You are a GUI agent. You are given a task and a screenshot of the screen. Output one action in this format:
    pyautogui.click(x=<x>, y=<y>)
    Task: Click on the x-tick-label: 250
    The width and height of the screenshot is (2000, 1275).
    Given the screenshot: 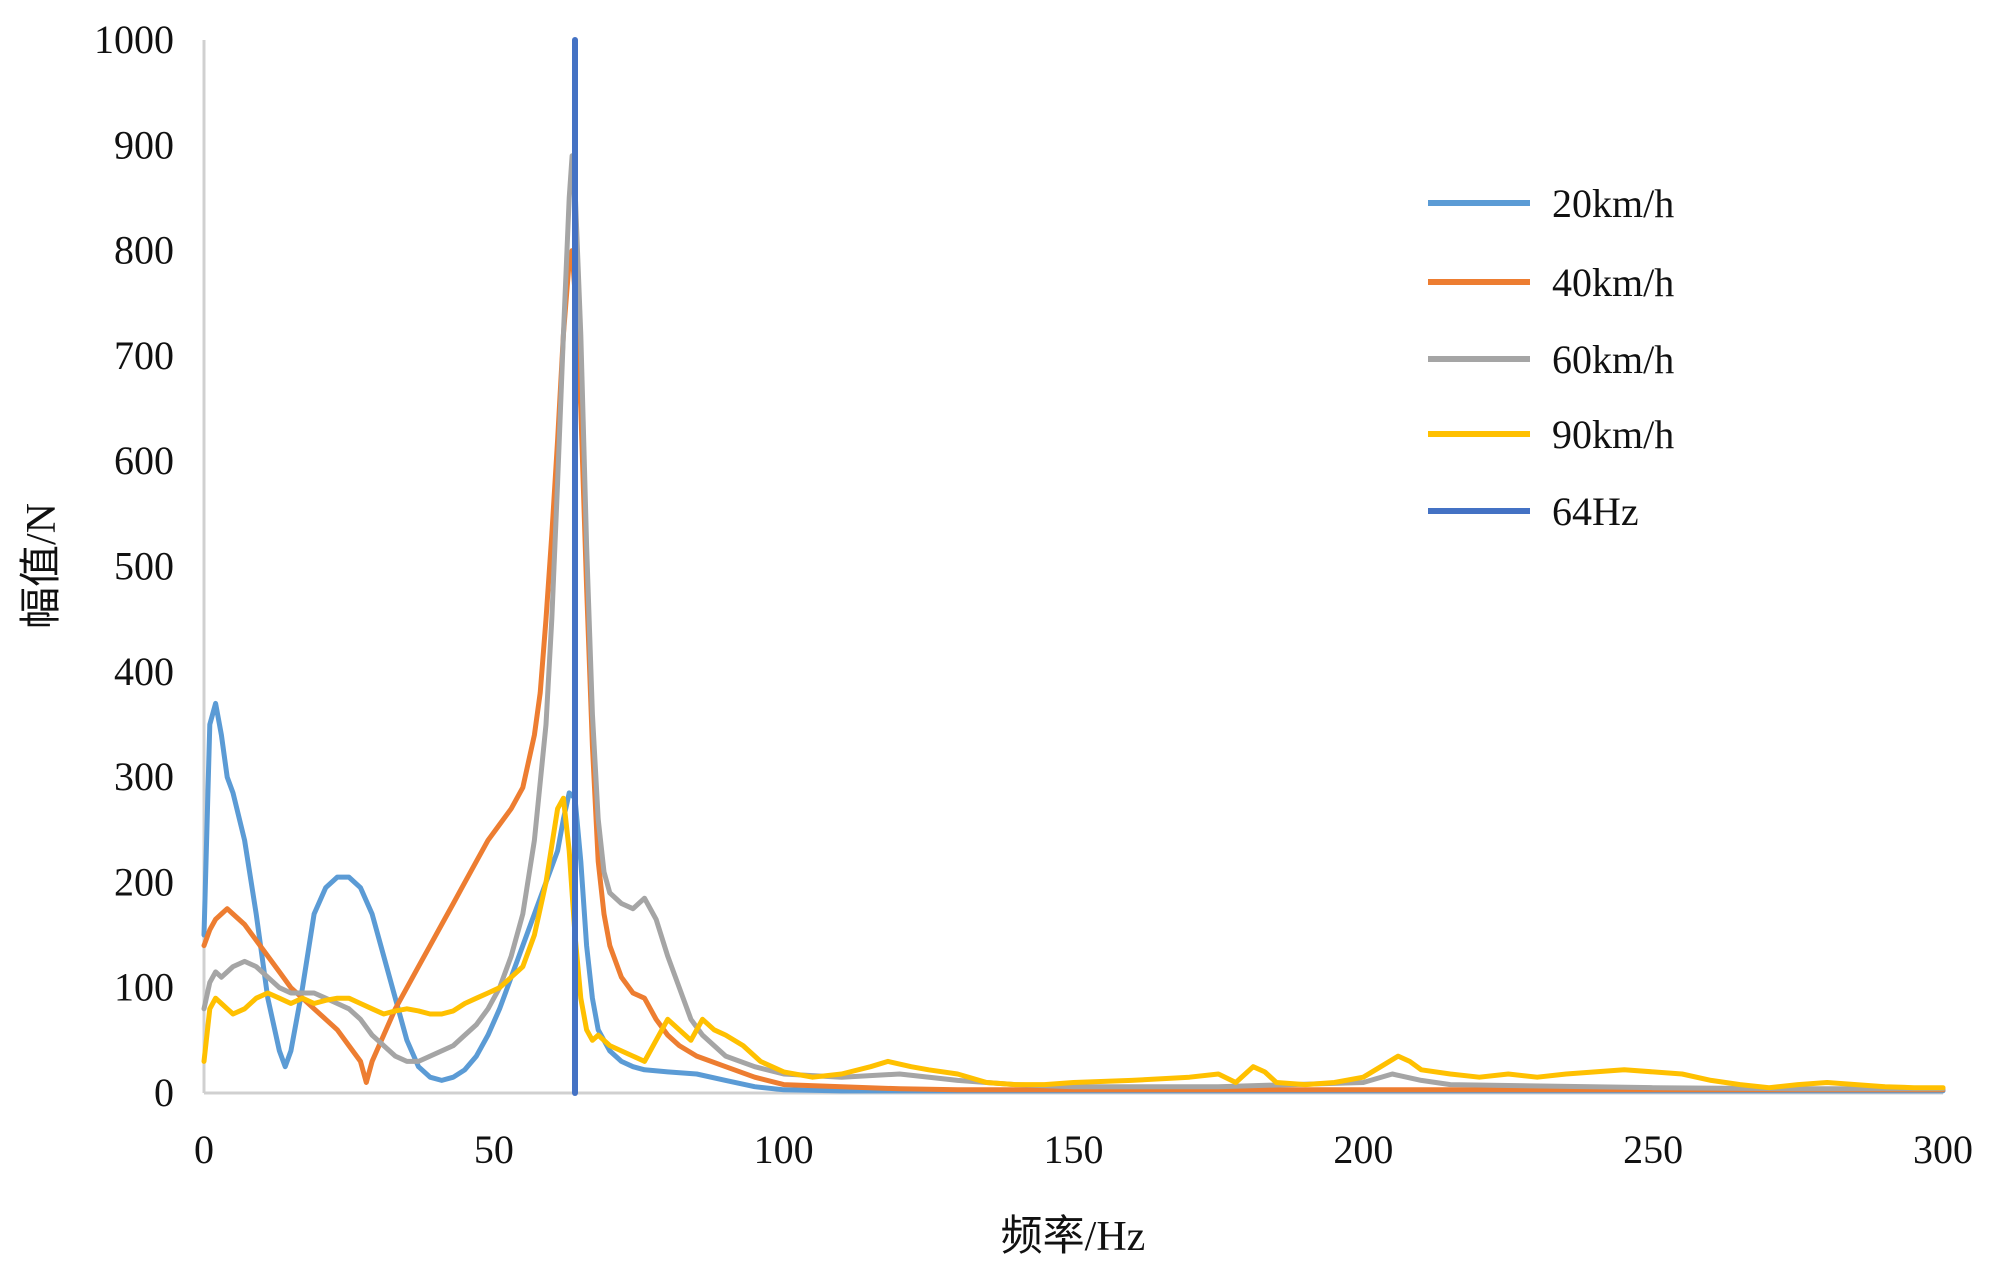 What is the action you would take?
    pyautogui.click(x=1653, y=1149)
    